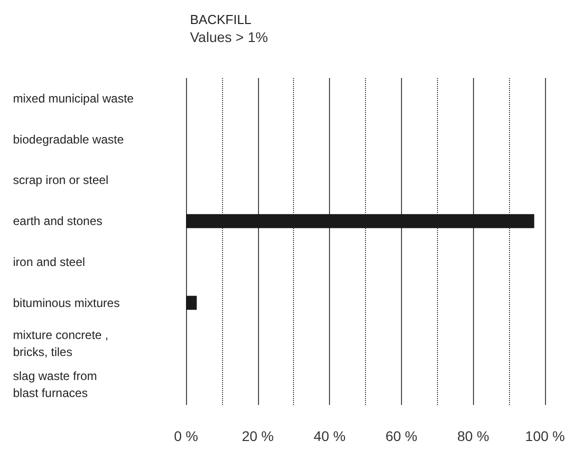 The image size is (585, 465). I want to click on x-tick-label: 0 %, so click(186, 436).